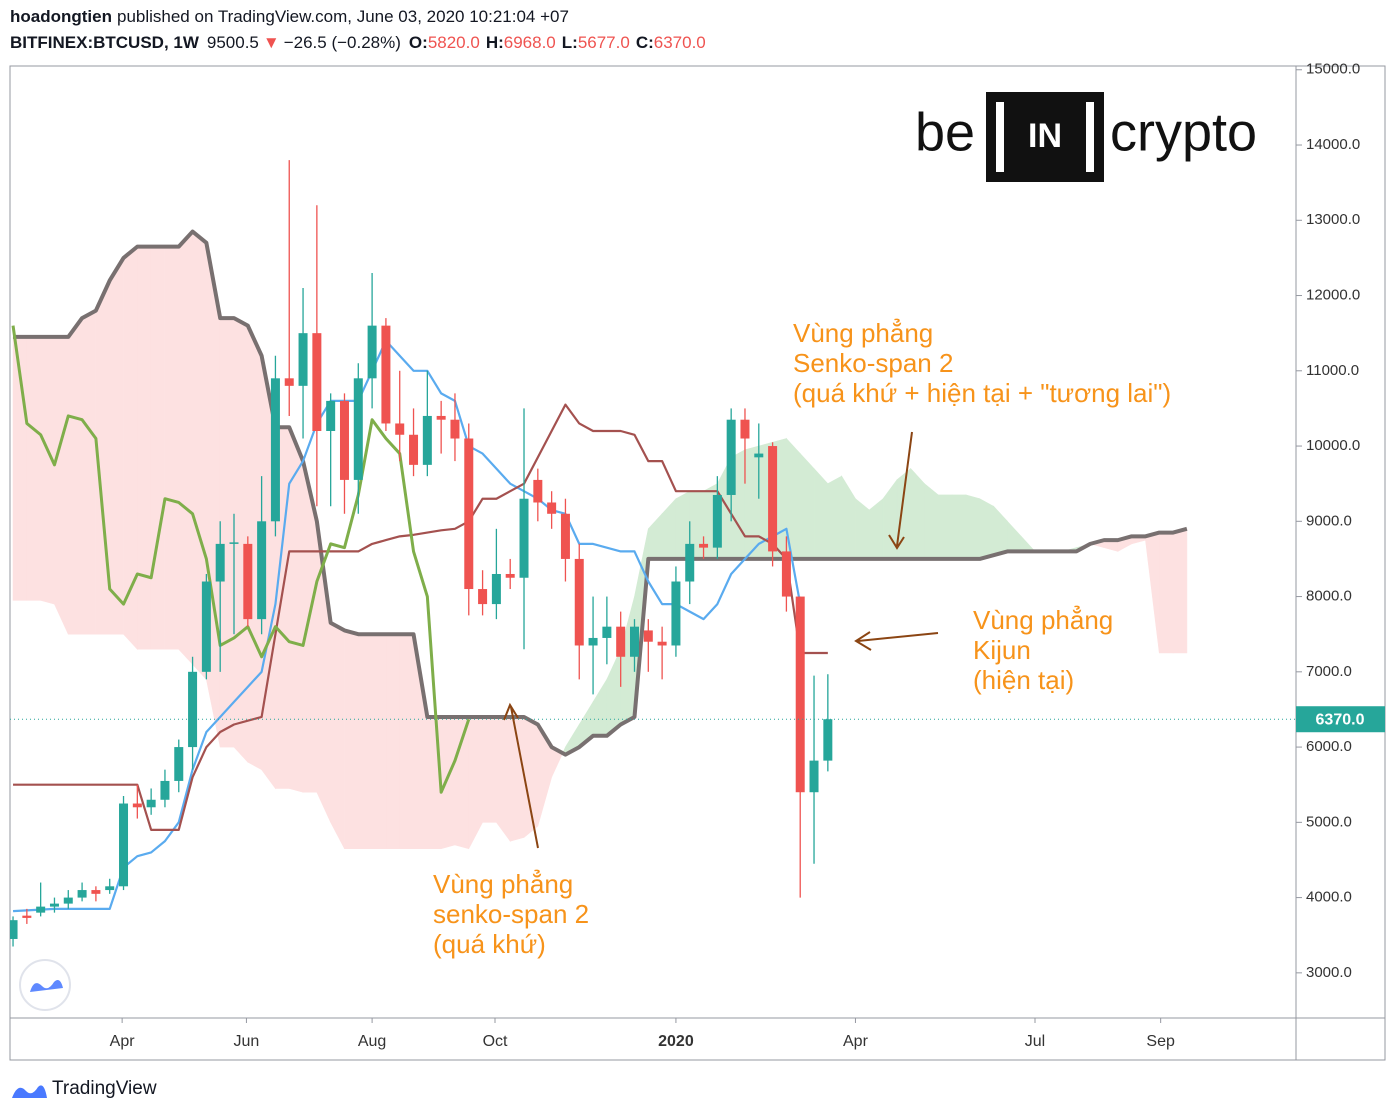 The width and height of the screenshot is (1396, 1117). What do you see at coordinates (495, 42) in the screenshot?
I see `ohlc-label: H:` at bounding box center [495, 42].